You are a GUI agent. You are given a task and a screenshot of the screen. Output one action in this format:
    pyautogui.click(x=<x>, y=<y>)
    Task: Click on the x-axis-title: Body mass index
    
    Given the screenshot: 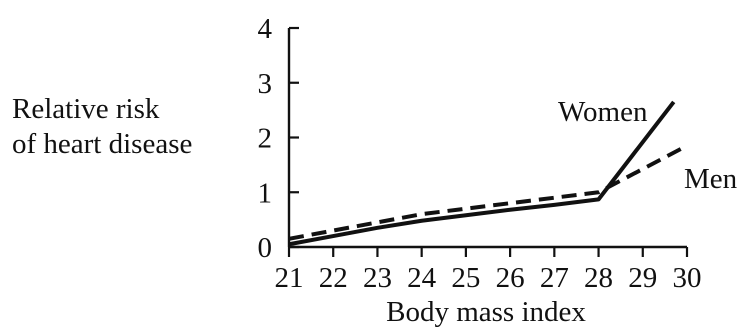 What is the action you would take?
    pyautogui.click(x=486, y=312)
    